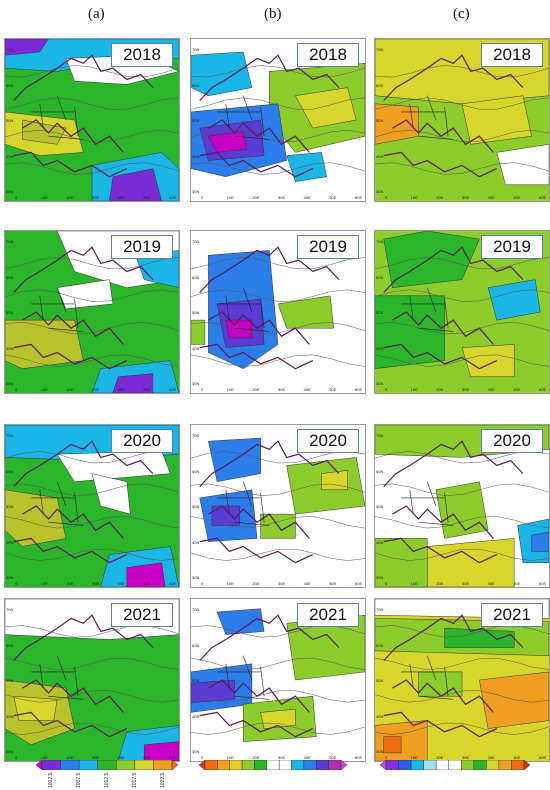  Describe the element at coordinates (39, 765) in the screenshot. I see `colorbar-arrow-left` at that location.